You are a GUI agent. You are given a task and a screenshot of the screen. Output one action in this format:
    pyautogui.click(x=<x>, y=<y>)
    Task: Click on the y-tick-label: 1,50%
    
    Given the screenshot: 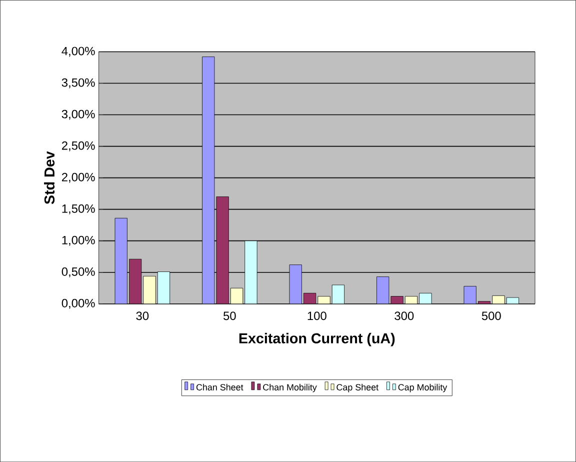 What is the action you would take?
    pyautogui.click(x=78, y=209)
    